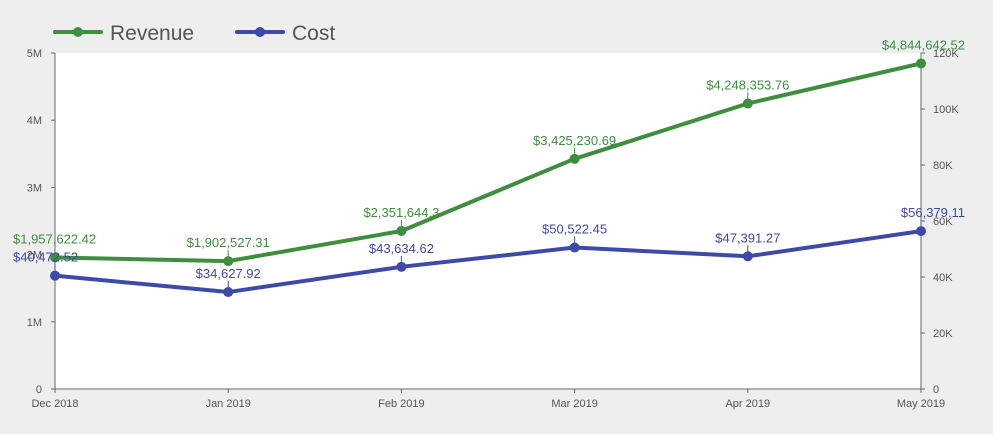 The image size is (993, 434). What do you see at coordinates (747, 237) in the screenshot?
I see `cost-data-label: $47,391.27` at bounding box center [747, 237].